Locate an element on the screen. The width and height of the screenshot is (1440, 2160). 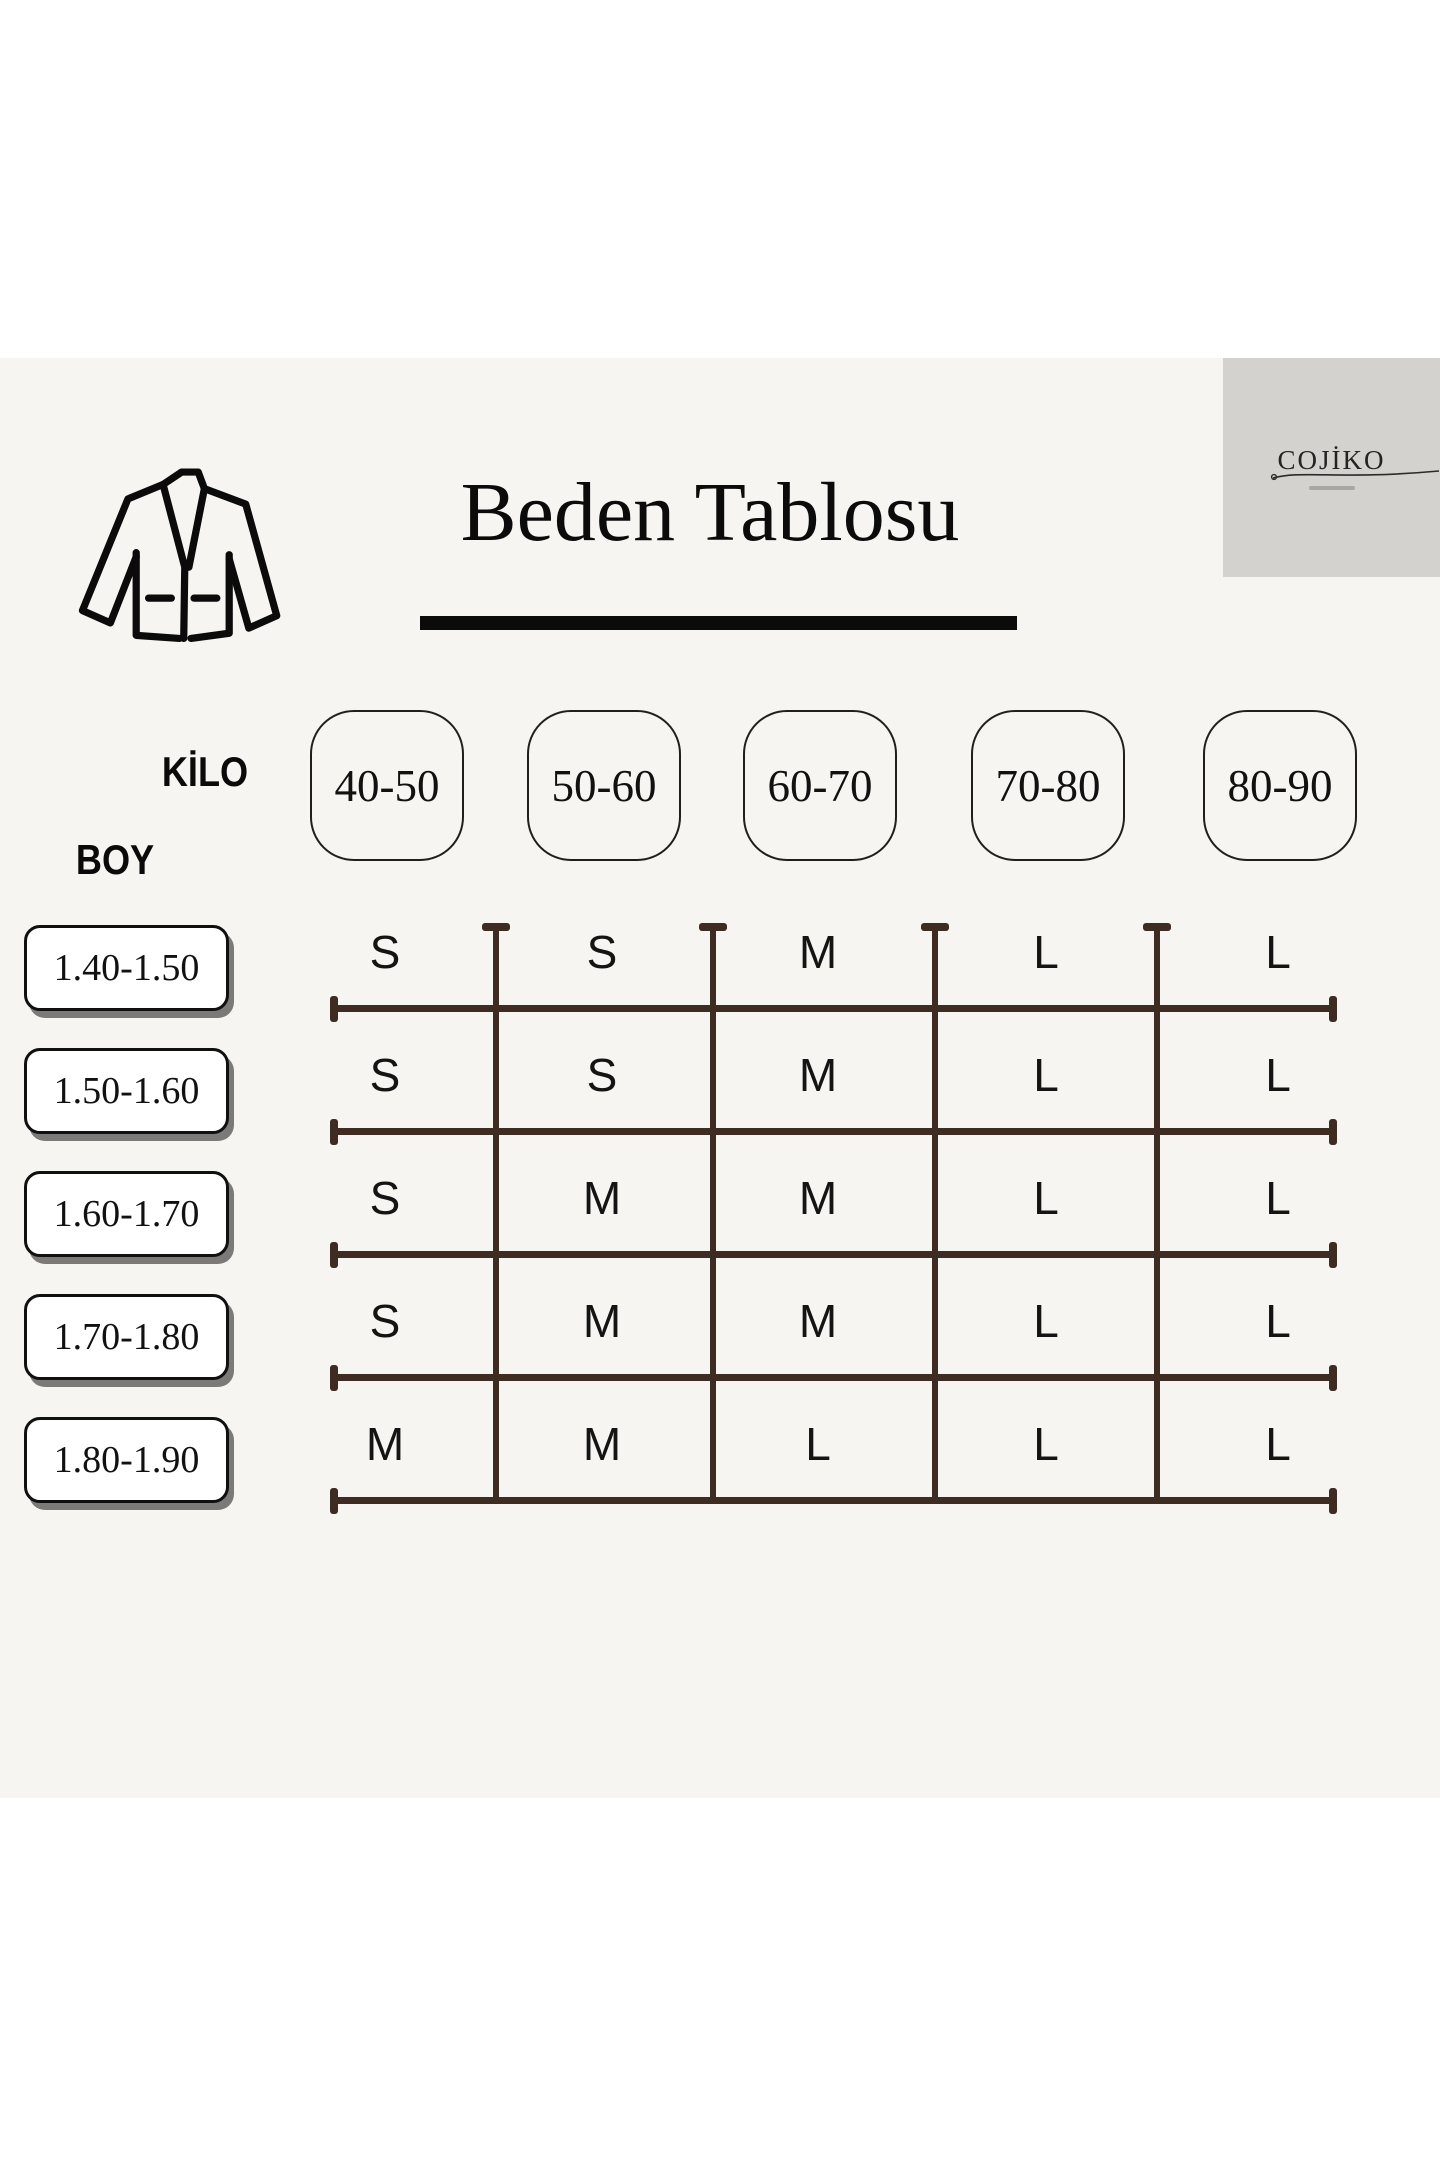
boy-box-3: 1.60-1.70 is located at coordinates (126, 1214).